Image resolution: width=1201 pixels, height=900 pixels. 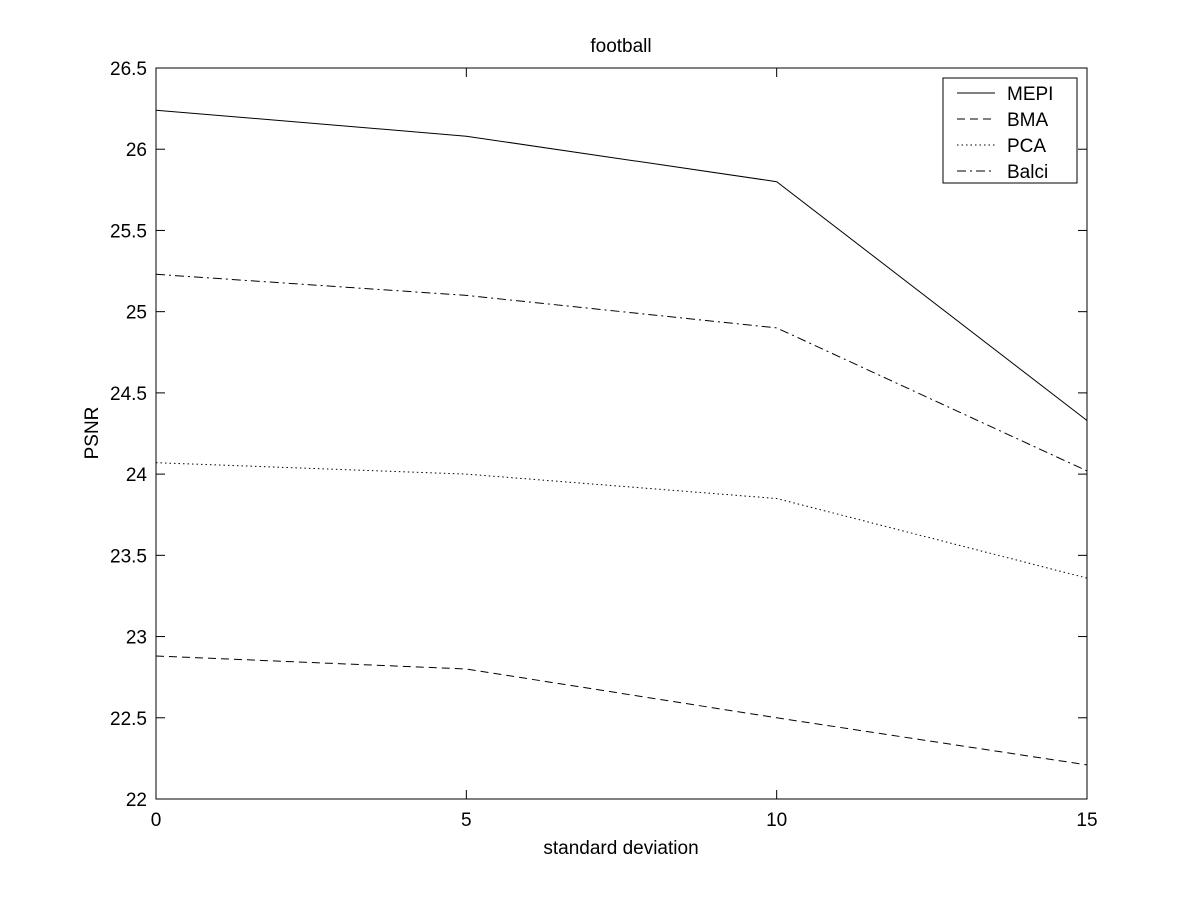 What do you see at coordinates (466, 820) in the screenshot?
I see `x-tick-label: 5` at bounding box center [466, 820].